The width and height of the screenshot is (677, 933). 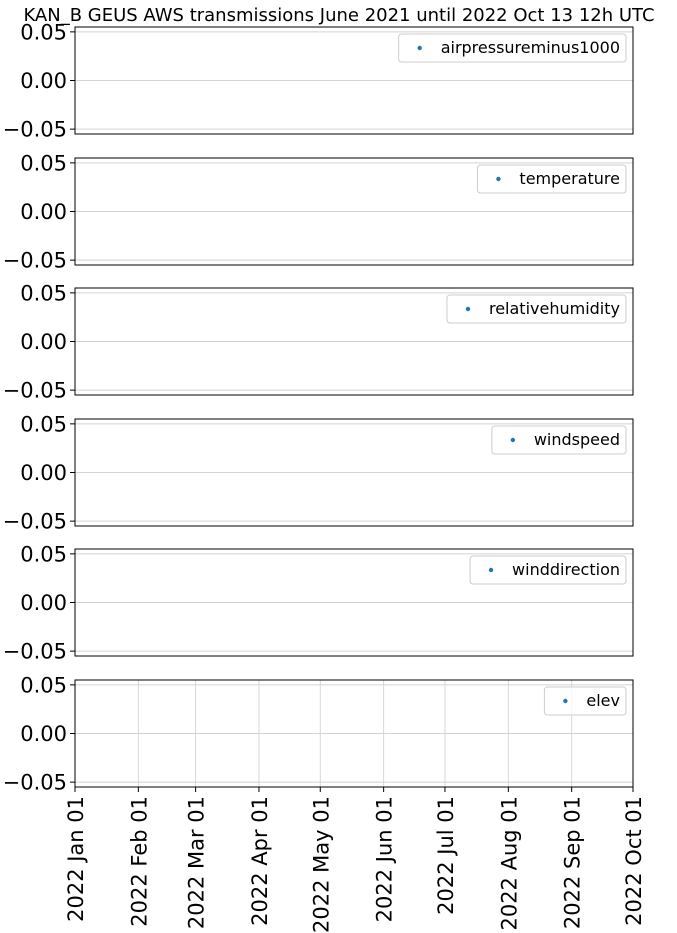 What do you see at coordinates (554, 308) in the screenshot?
I see `legend-label: relativehumidity` at bounding box center [554, 308].